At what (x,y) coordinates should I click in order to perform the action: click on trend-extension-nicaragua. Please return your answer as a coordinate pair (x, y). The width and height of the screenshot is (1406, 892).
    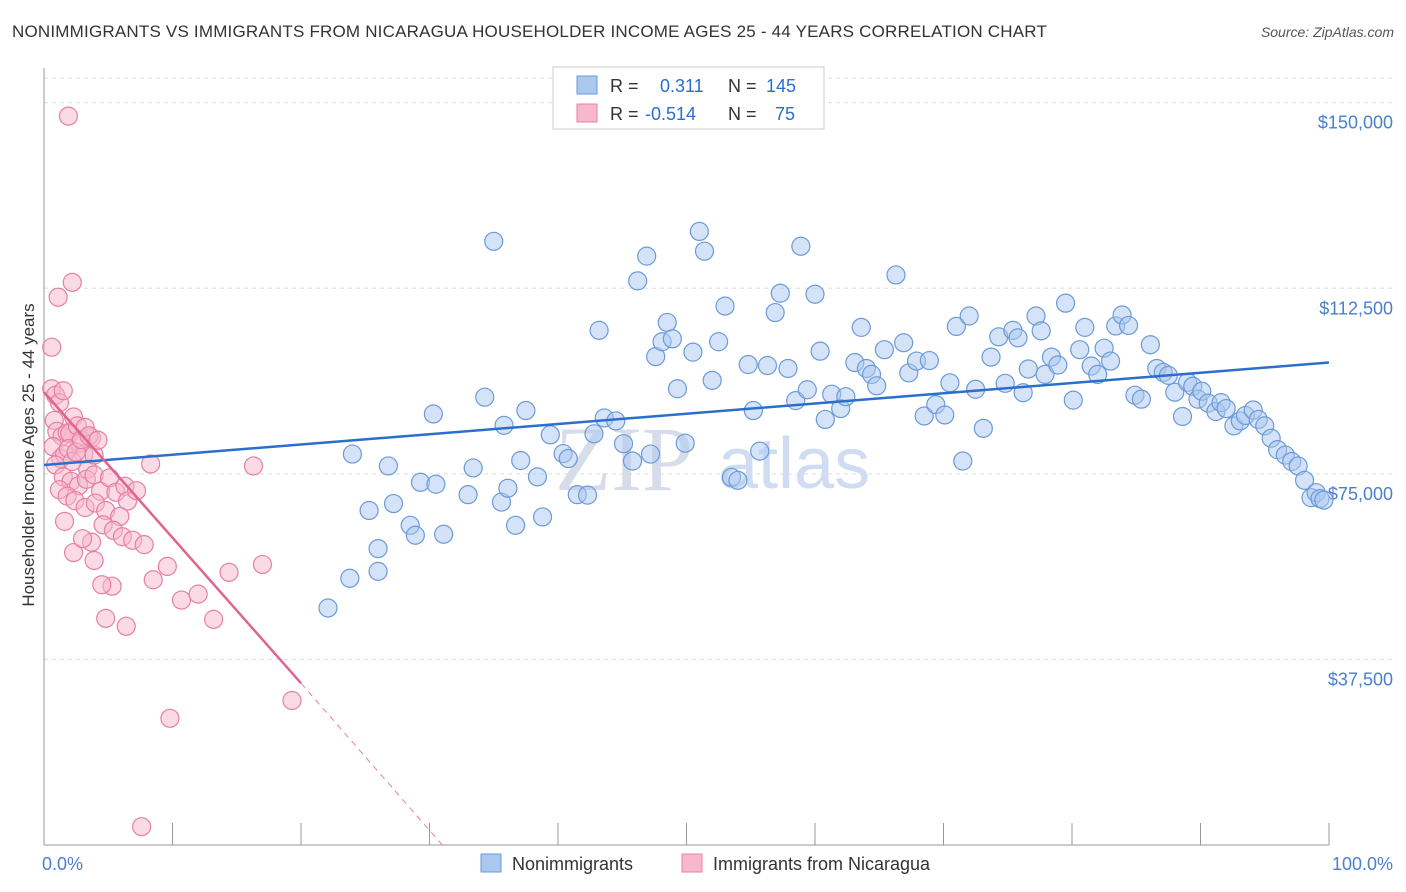
    Looking at the image, I should click on (371, 764).